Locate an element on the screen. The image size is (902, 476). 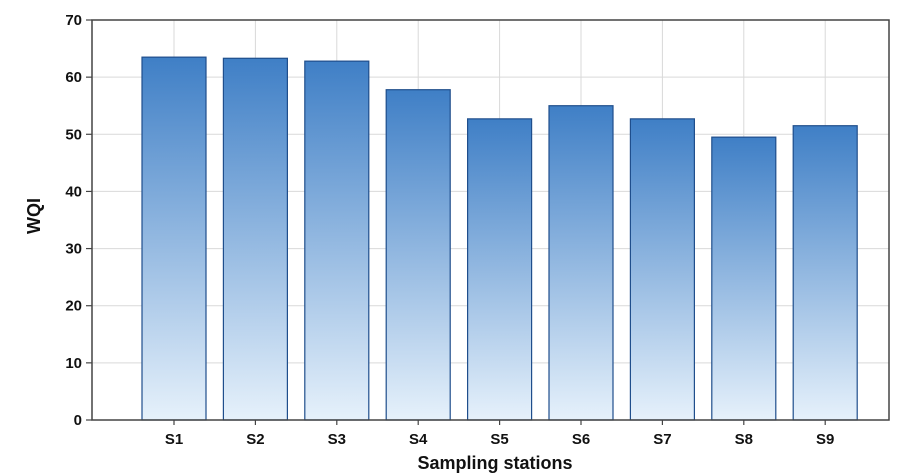
y-tick-label: 40 is located at coordinates (73, 191).